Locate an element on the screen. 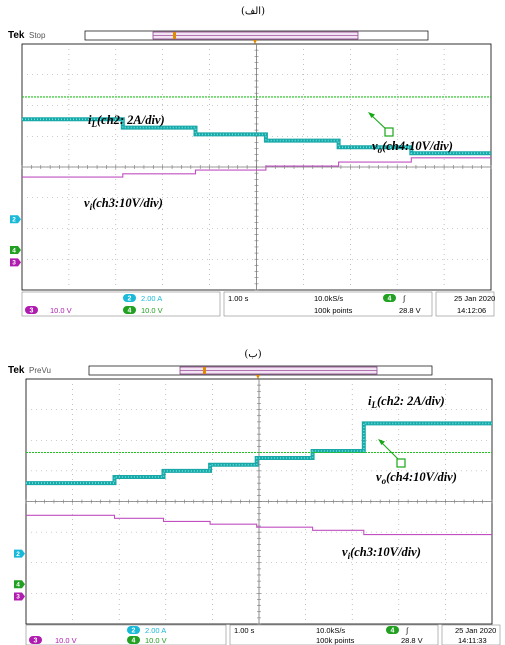 Image resolution: width=505 pixels, height=645 pixels. vo-pointer-a is located at coordinates (381, 124).